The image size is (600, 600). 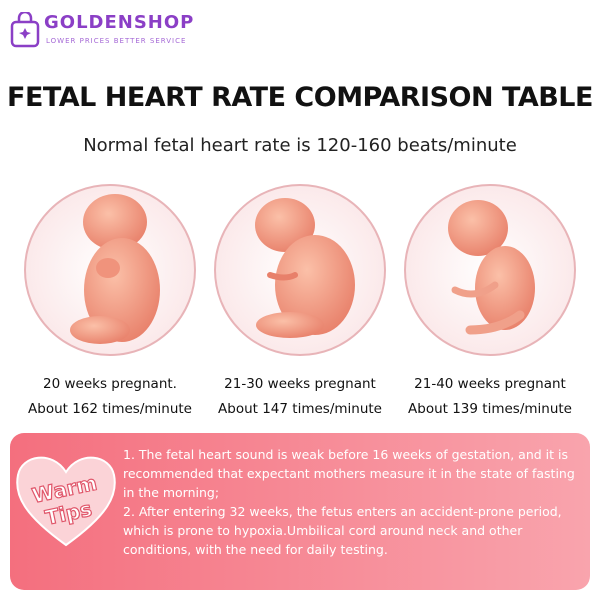 I want to click on stage-label: 20 weeks pregnant., so click(x=110, y=384).